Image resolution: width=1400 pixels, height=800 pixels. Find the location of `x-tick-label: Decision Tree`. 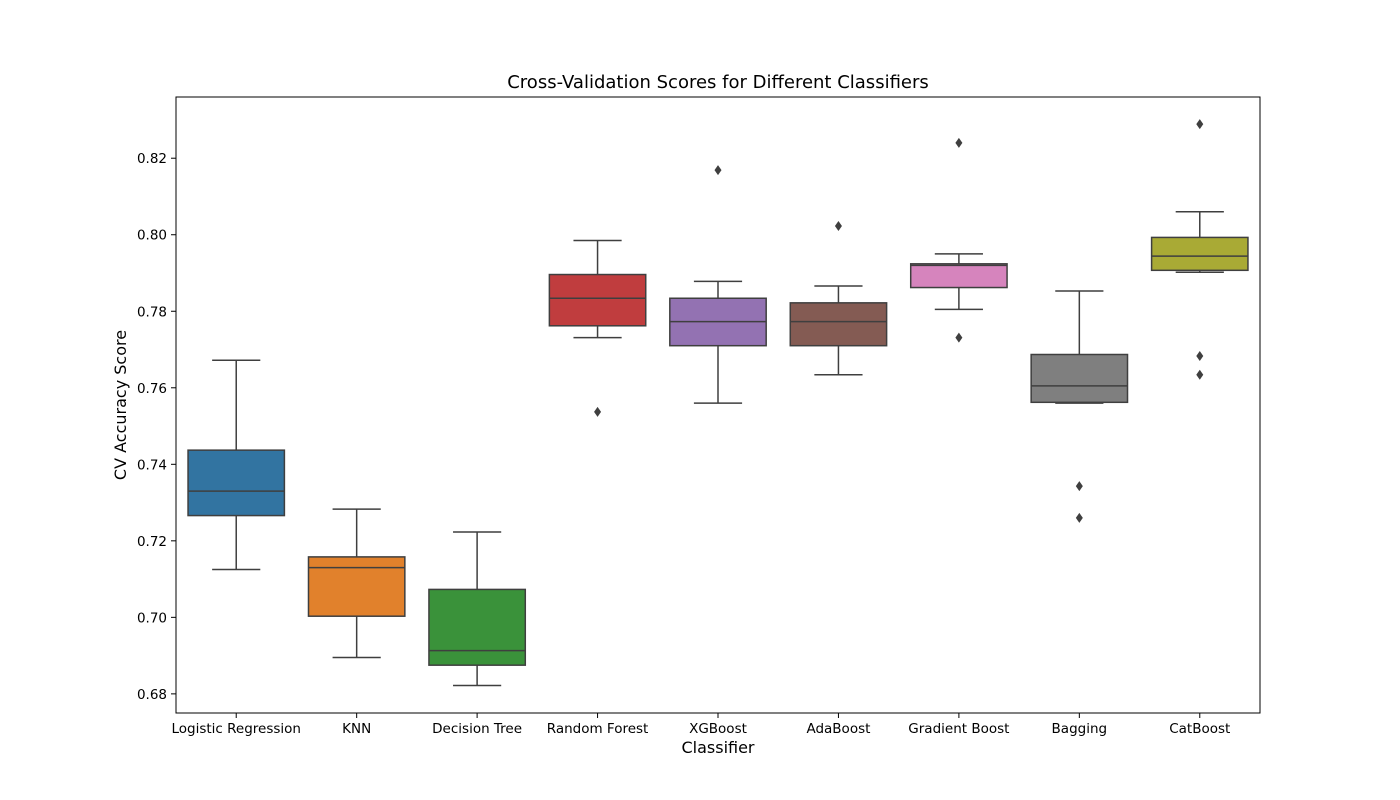

x-tick-label: Decision Tree is located at coordinates (477, 729).